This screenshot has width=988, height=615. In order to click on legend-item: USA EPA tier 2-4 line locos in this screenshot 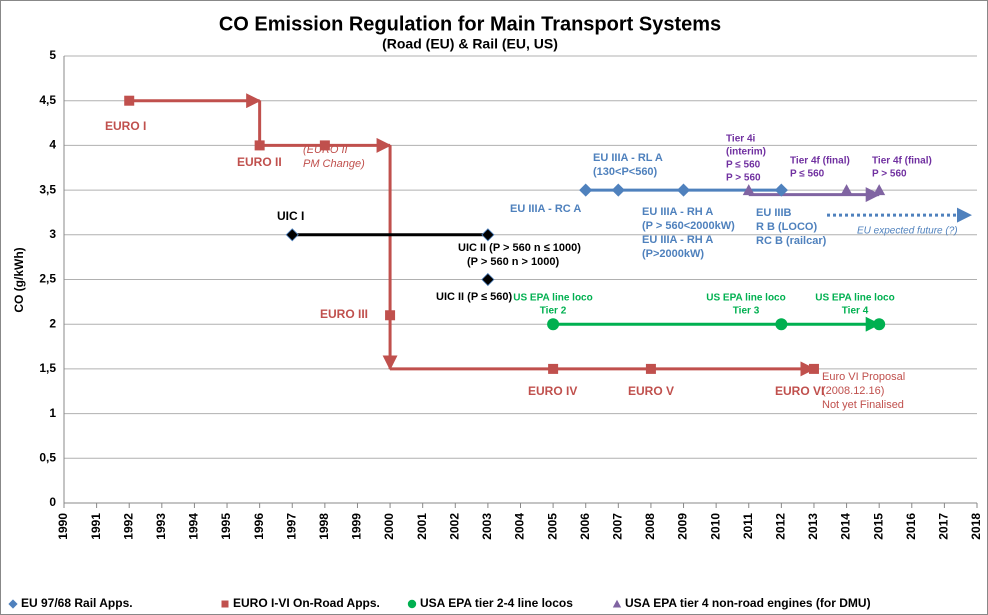, I will do `click(490, 603)`.